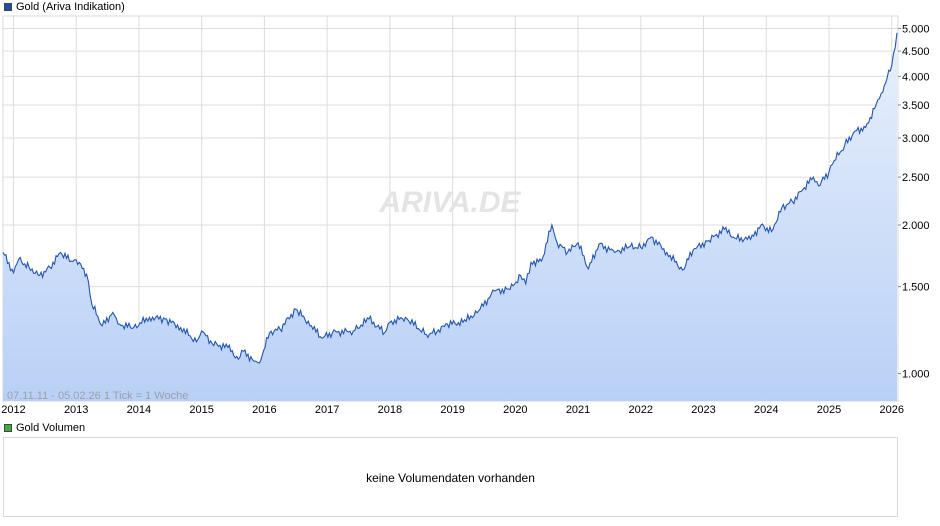 The width and height of the screenshot is (940, 526). What do you see at coordinates (916, 106) in the screenshot?
I see `y-tick-label: 3.500` at bounding box center [916, 106].